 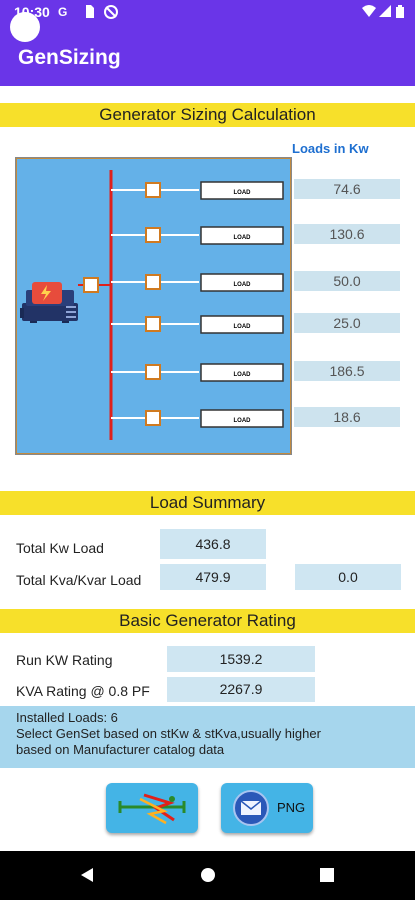 What do you see at coordinates (63, 12) in the screenshot?
I see `google-g-icon: G` at bounding box center [63, 12].